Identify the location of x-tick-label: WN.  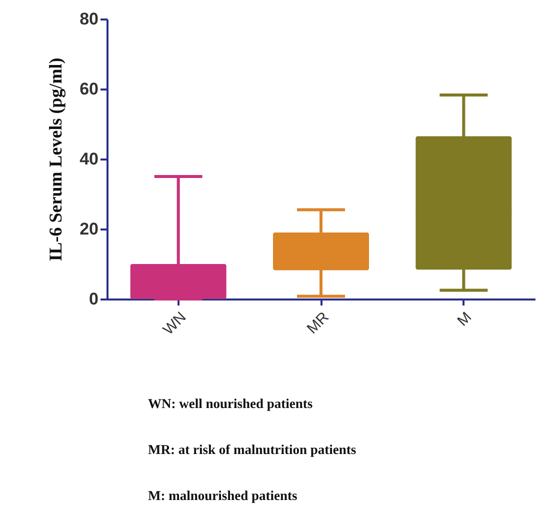
(175, 323).